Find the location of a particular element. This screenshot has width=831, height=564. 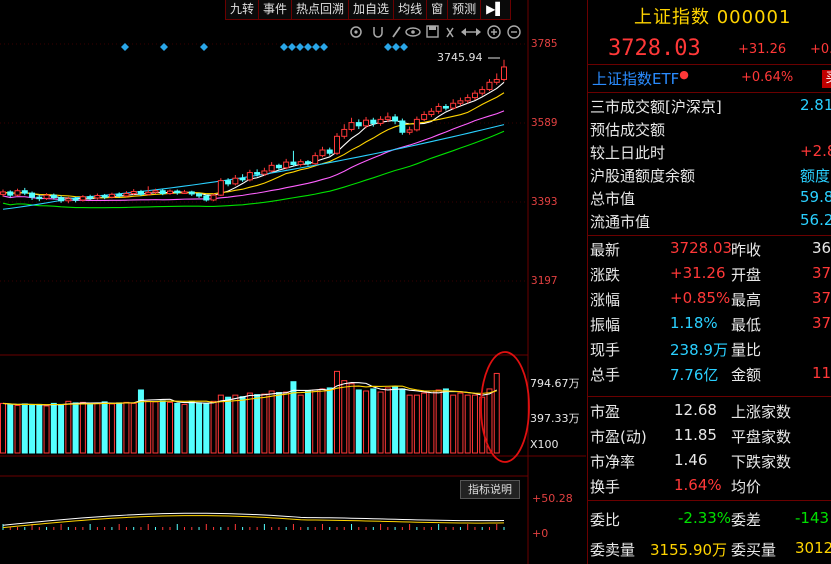

toolbar-tab: ▶▌ is located at coordinates (495, 10).